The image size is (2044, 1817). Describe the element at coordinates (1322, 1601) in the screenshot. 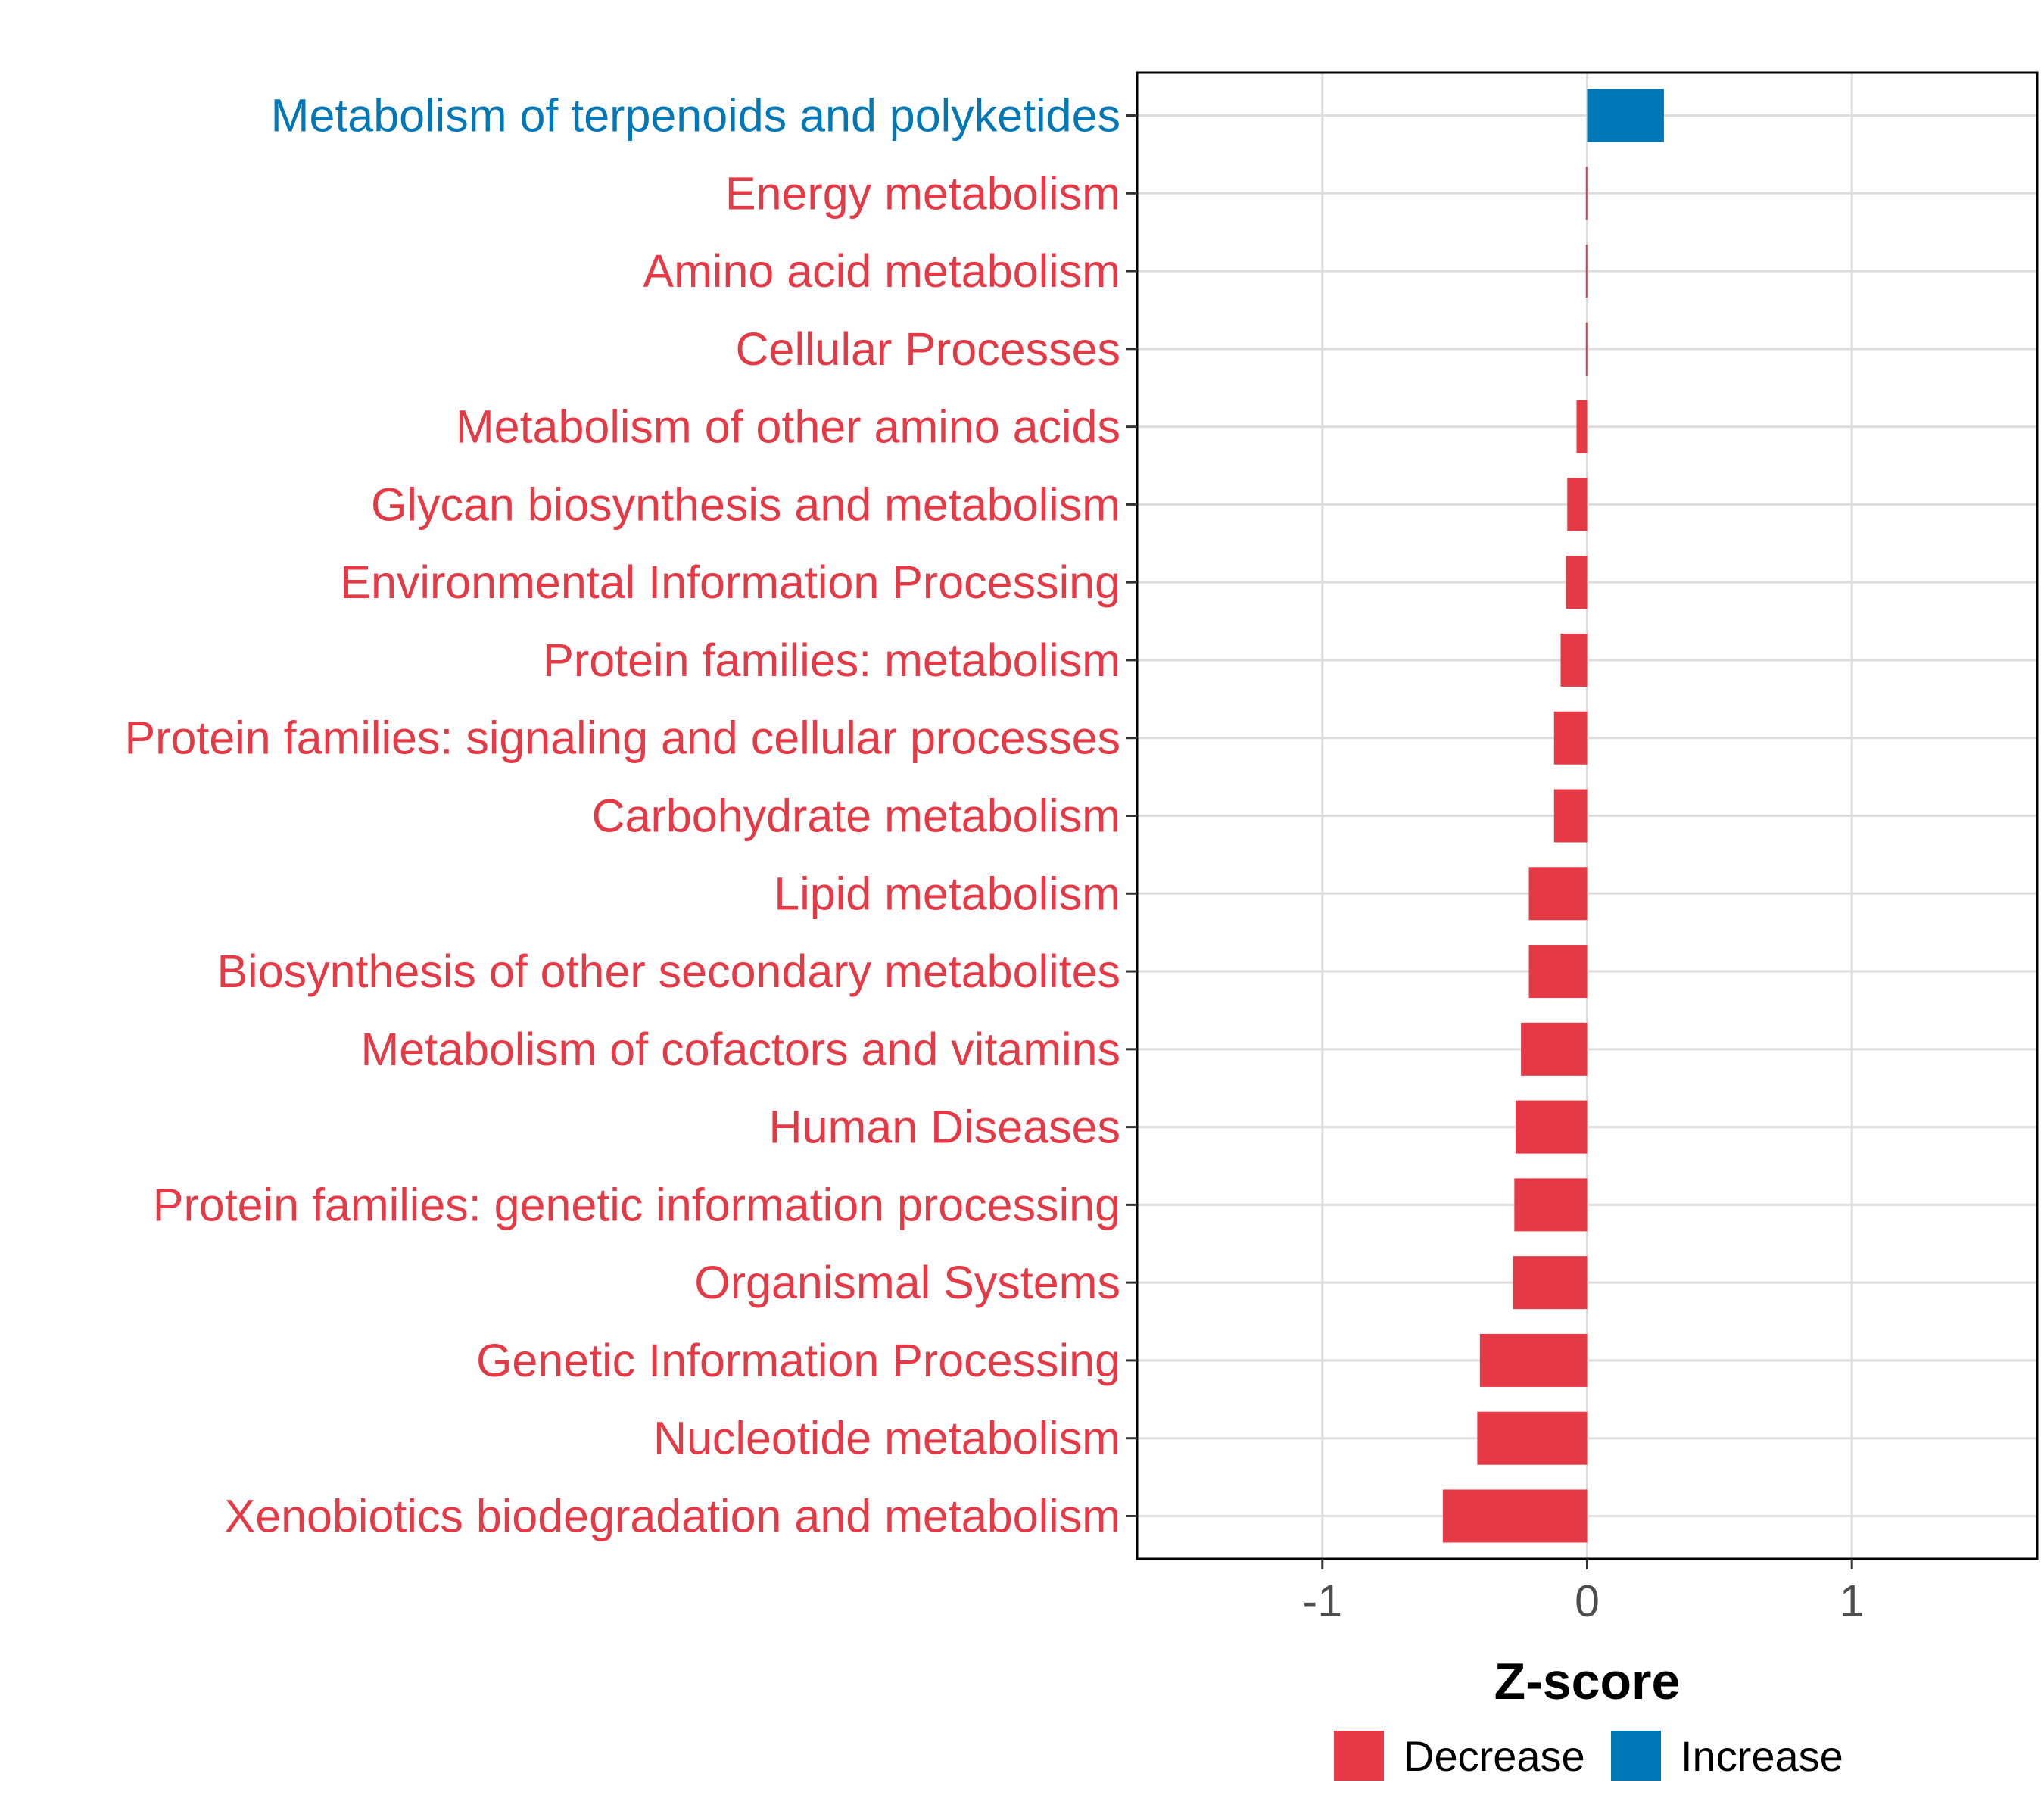

I see `x-tick-label: -1` at that location.